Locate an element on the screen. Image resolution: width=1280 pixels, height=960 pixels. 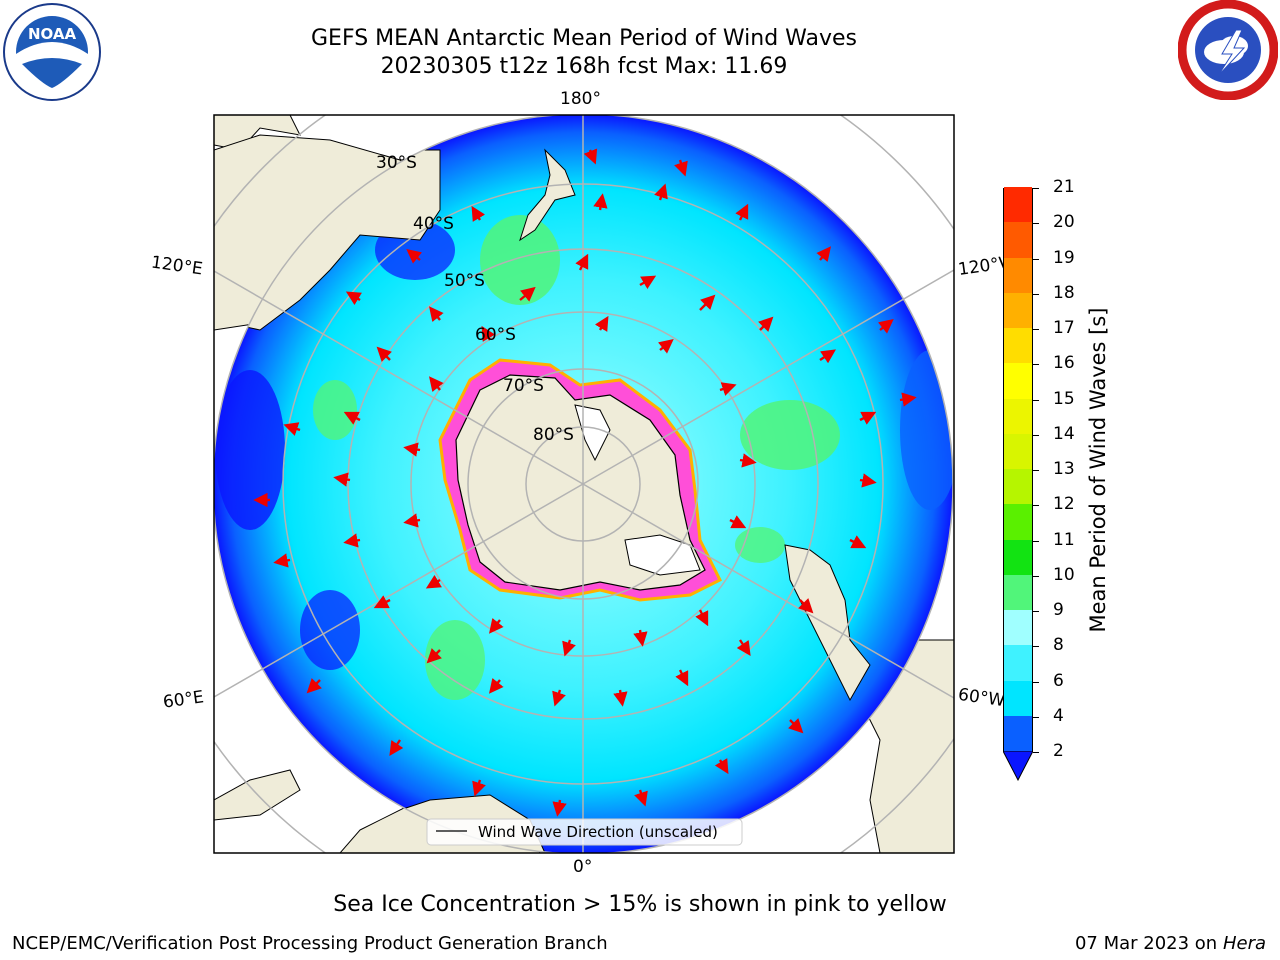
colorbar-tick-label: 8 is located at coordinates (1058, 645).